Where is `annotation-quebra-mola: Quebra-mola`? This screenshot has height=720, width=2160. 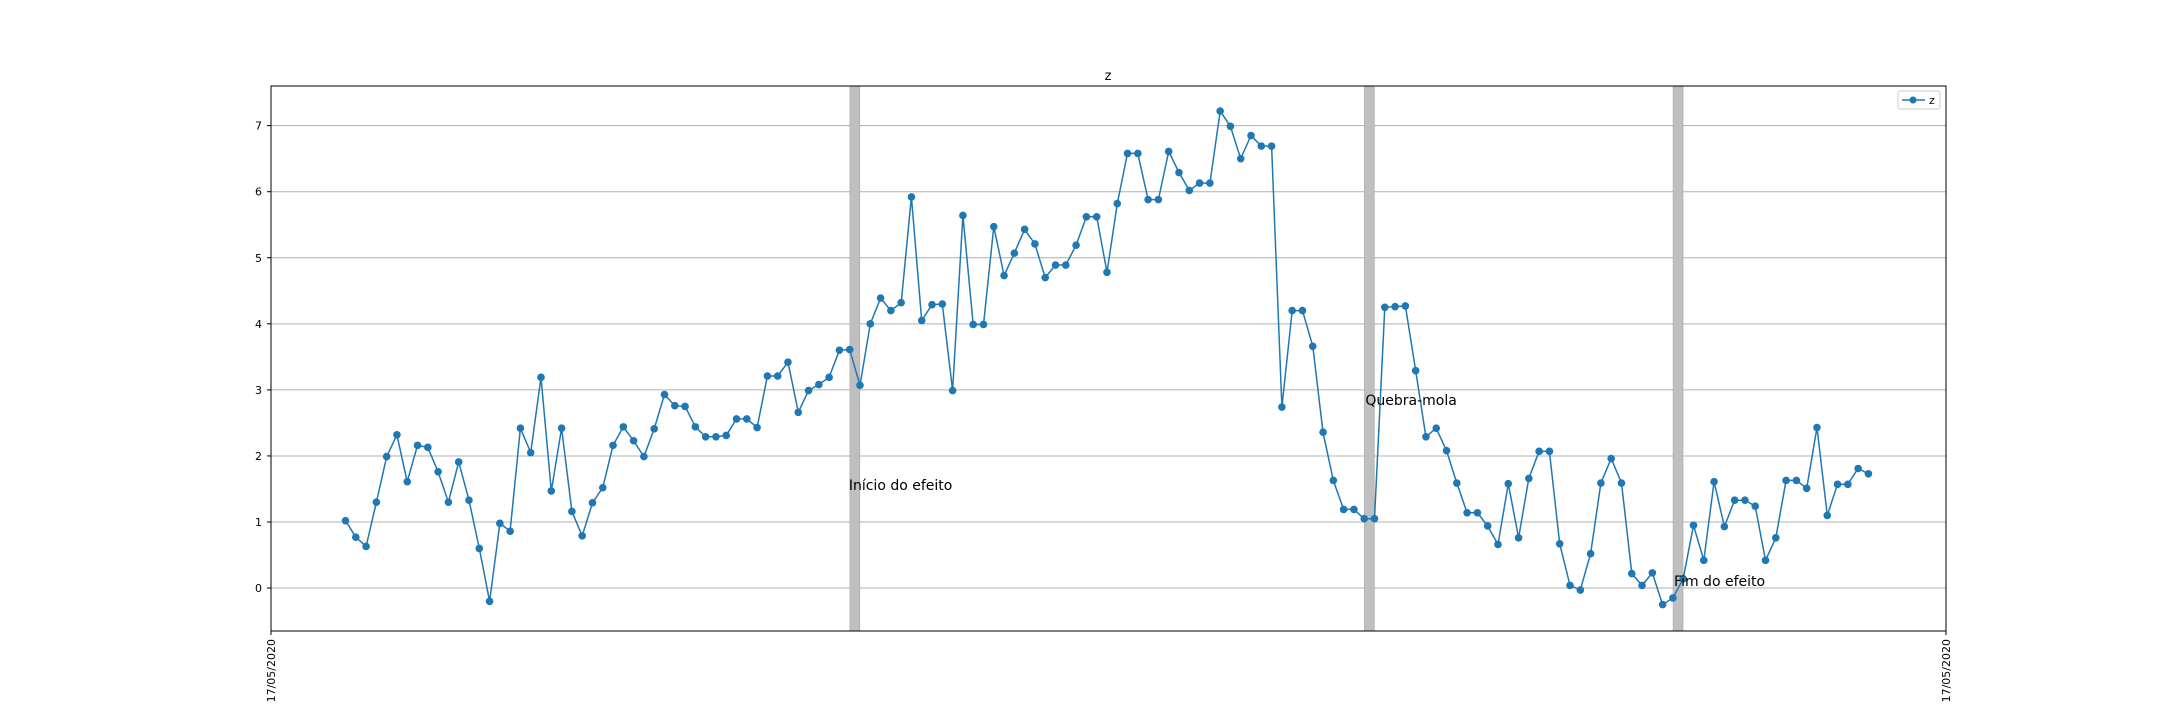 annotation-quebra-mola: Quebra-mola is located at coordinates (1410, 401).